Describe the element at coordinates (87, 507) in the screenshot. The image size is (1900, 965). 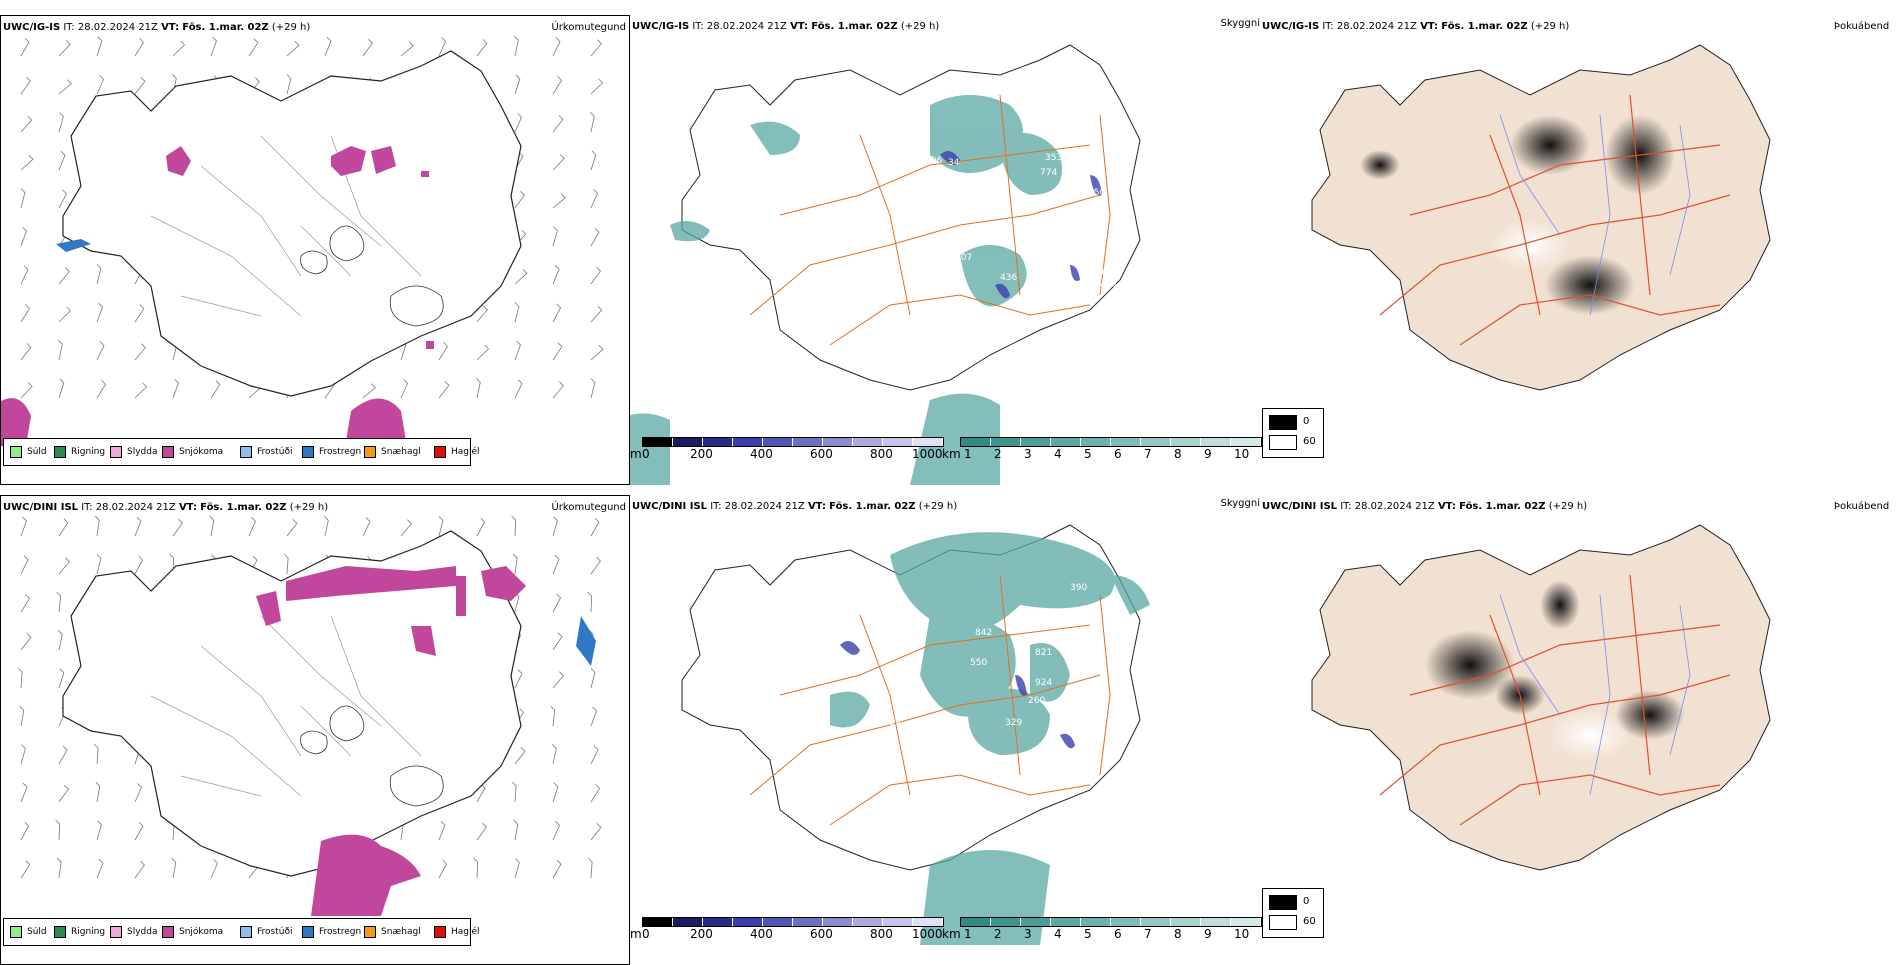
I see `it-label: IT:` at that location.